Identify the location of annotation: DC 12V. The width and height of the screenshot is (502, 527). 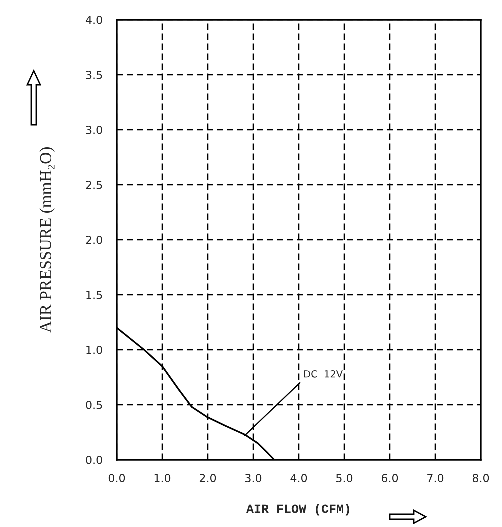
(323, 374).